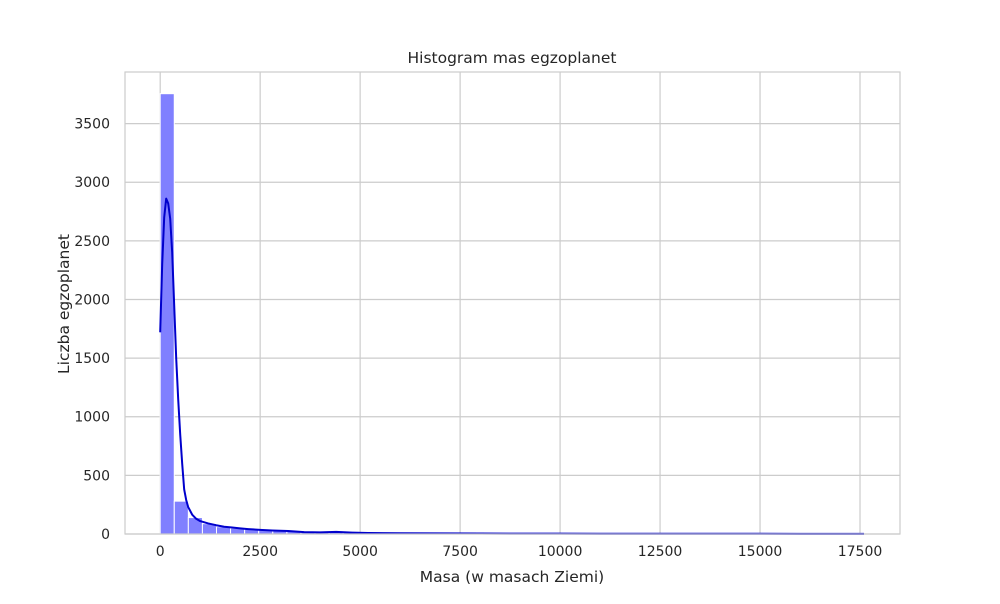 This screenshot has width=1000, height=604. Describe the element at coordinates (560, 552) in the screenshot. I see `x-tick-label: 10000` at that location.